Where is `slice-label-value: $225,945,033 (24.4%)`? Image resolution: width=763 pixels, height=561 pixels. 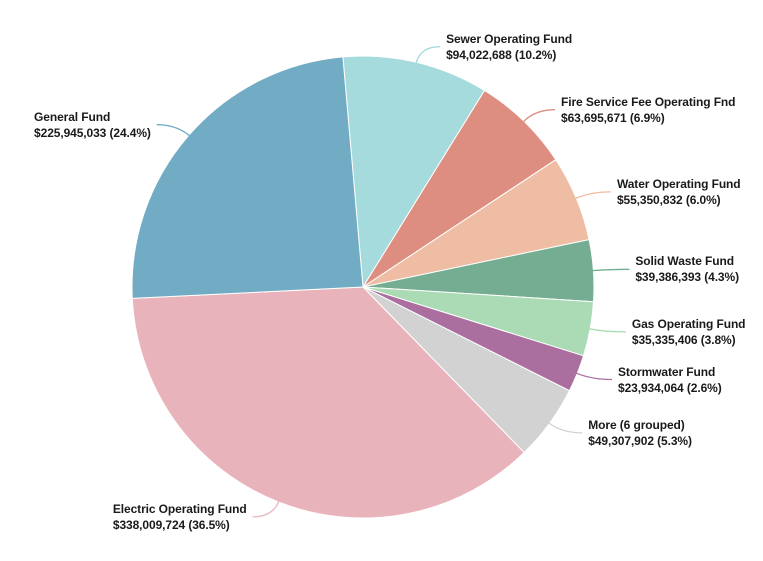 slice-label-value: $225,945,033 (24.4%) is located at coordinates (92, 132).